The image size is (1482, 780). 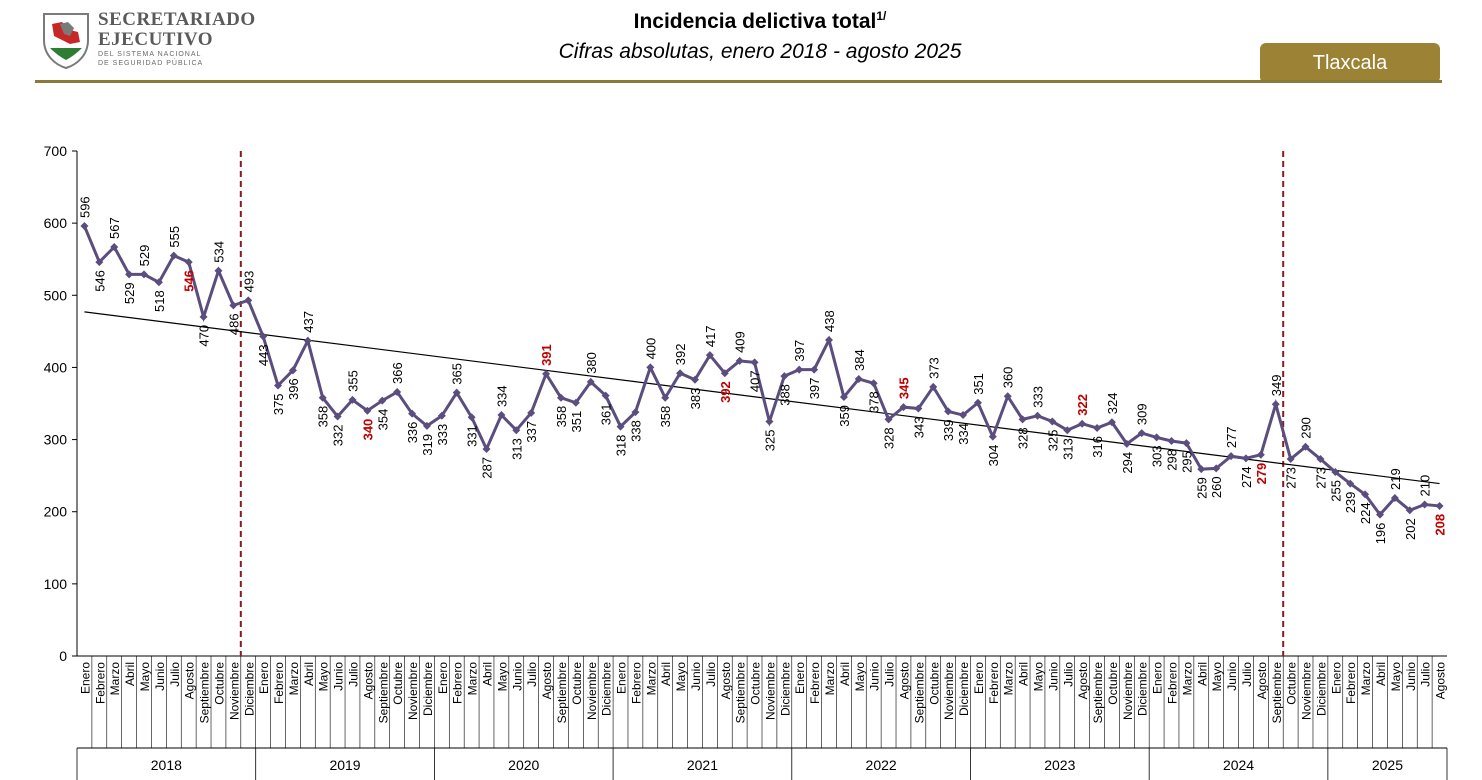 What do you see at coordinates (1380, 534) in the screenshot?
I see `data-label: 196` at bounding box center [1380, 534].